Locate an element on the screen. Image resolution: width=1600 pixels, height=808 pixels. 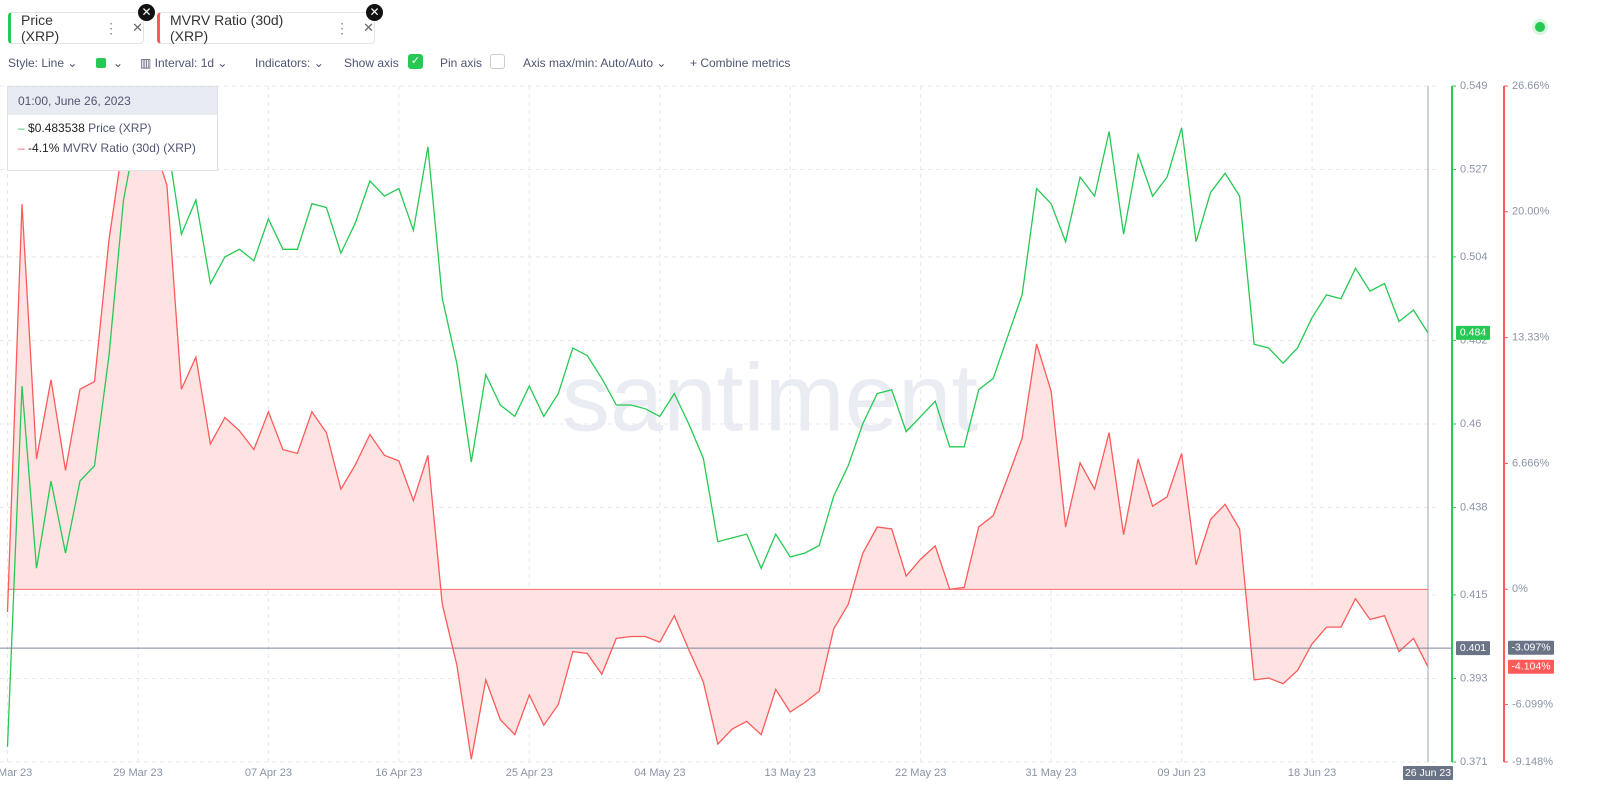
color-picker is located at coordinates (101, 63).